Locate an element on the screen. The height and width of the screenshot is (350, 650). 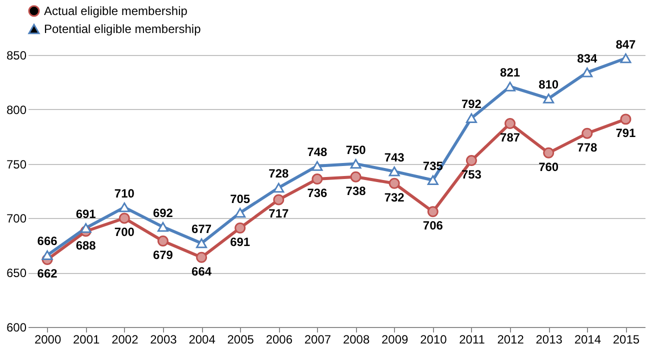
data-label: 677 is located at coordinates (202, 229).